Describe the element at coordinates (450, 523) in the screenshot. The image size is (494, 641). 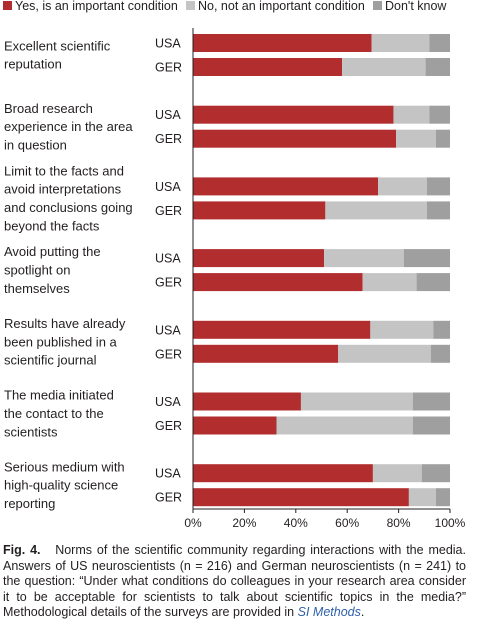
I see `x-tick-label: 100%` at that location.